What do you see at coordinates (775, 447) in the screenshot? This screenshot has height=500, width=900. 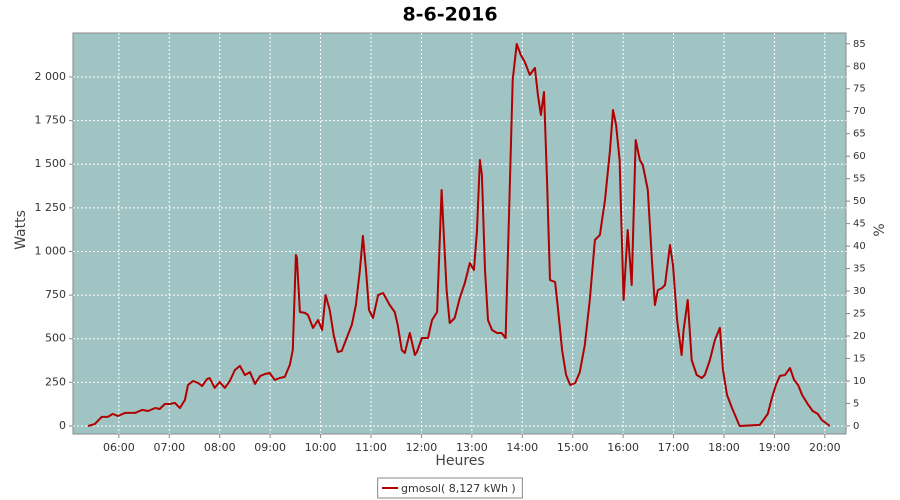 I see `x-tick-label: 19:00` at bounding box center [775, 447].